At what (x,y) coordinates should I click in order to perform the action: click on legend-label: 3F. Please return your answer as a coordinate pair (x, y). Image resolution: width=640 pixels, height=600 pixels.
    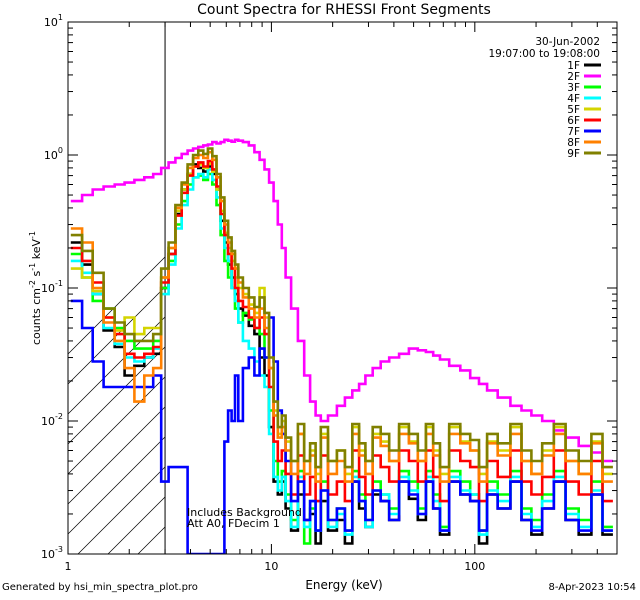
    Looking at the image, I should click on (573, 88).